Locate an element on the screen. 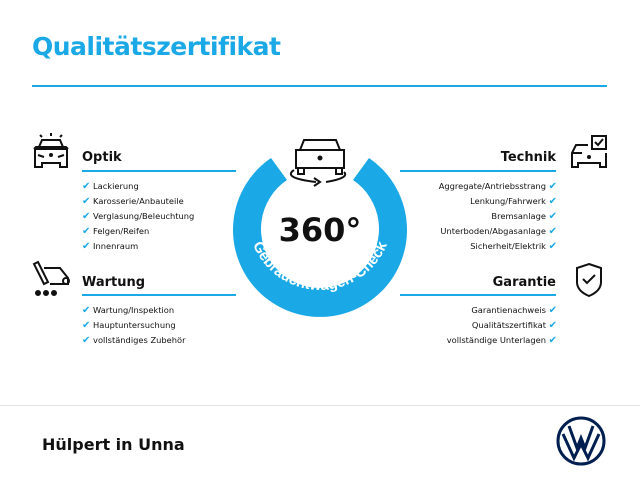  car-checkbox-icon is located at coordinates (589, 151).